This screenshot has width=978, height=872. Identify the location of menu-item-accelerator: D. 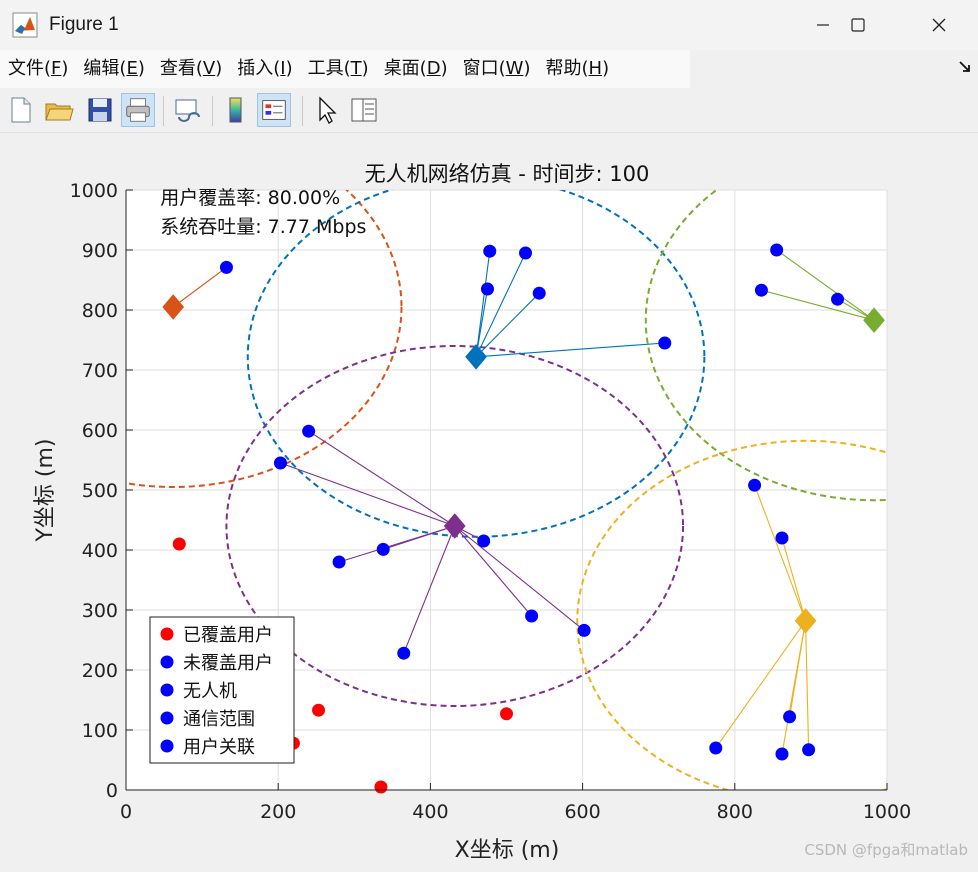
(433, 68).